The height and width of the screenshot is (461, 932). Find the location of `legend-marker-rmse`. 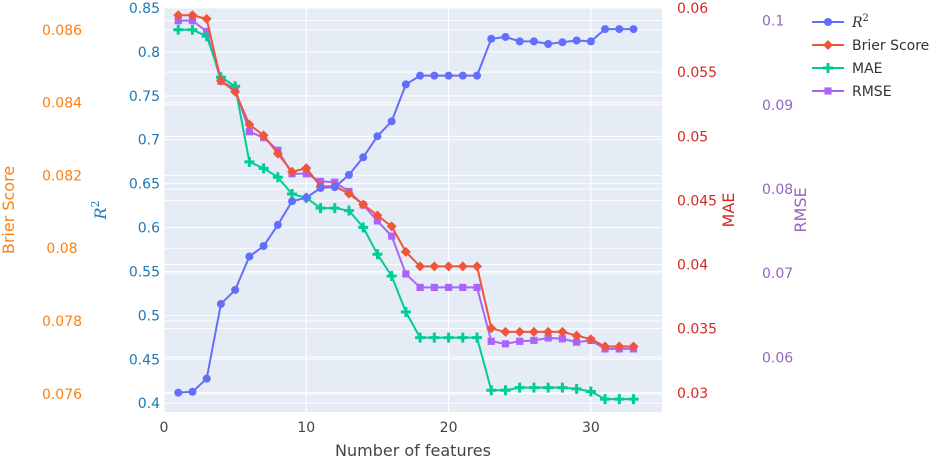

legend-marker-rmse is located at coordinates (828, 91).